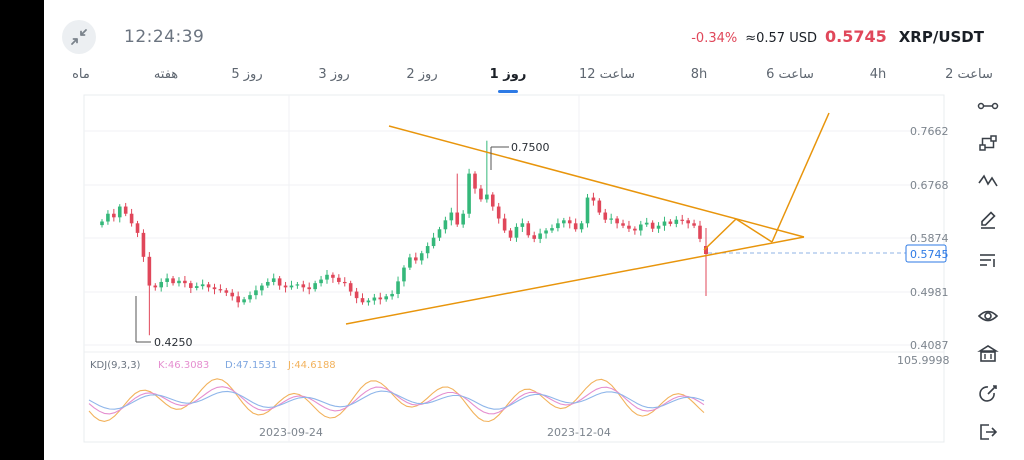 The height and width of the screenshot is (460, 1024). Describe the element at coordinates (334, 74) in the screenshot. I see `tab-3-day: 3 روز` at that location.